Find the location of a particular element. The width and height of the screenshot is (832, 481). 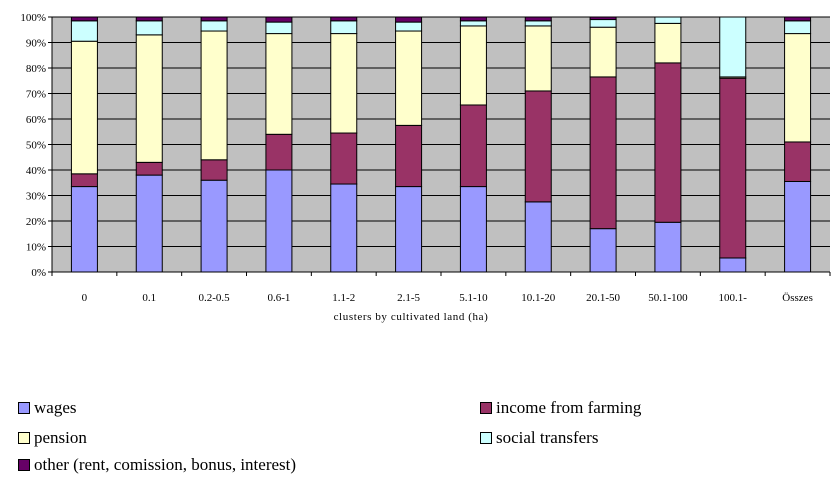

legend-label-social-transfers: social transfers is located at coordinates (547, 437).